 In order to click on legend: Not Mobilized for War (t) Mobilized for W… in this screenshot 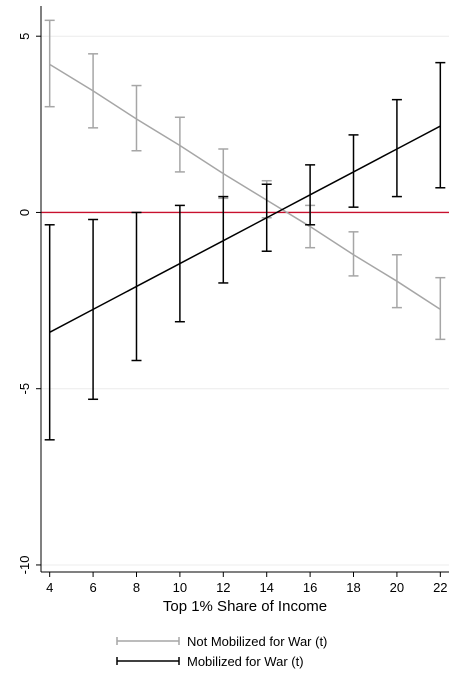, I will do `click(221, 651)`.